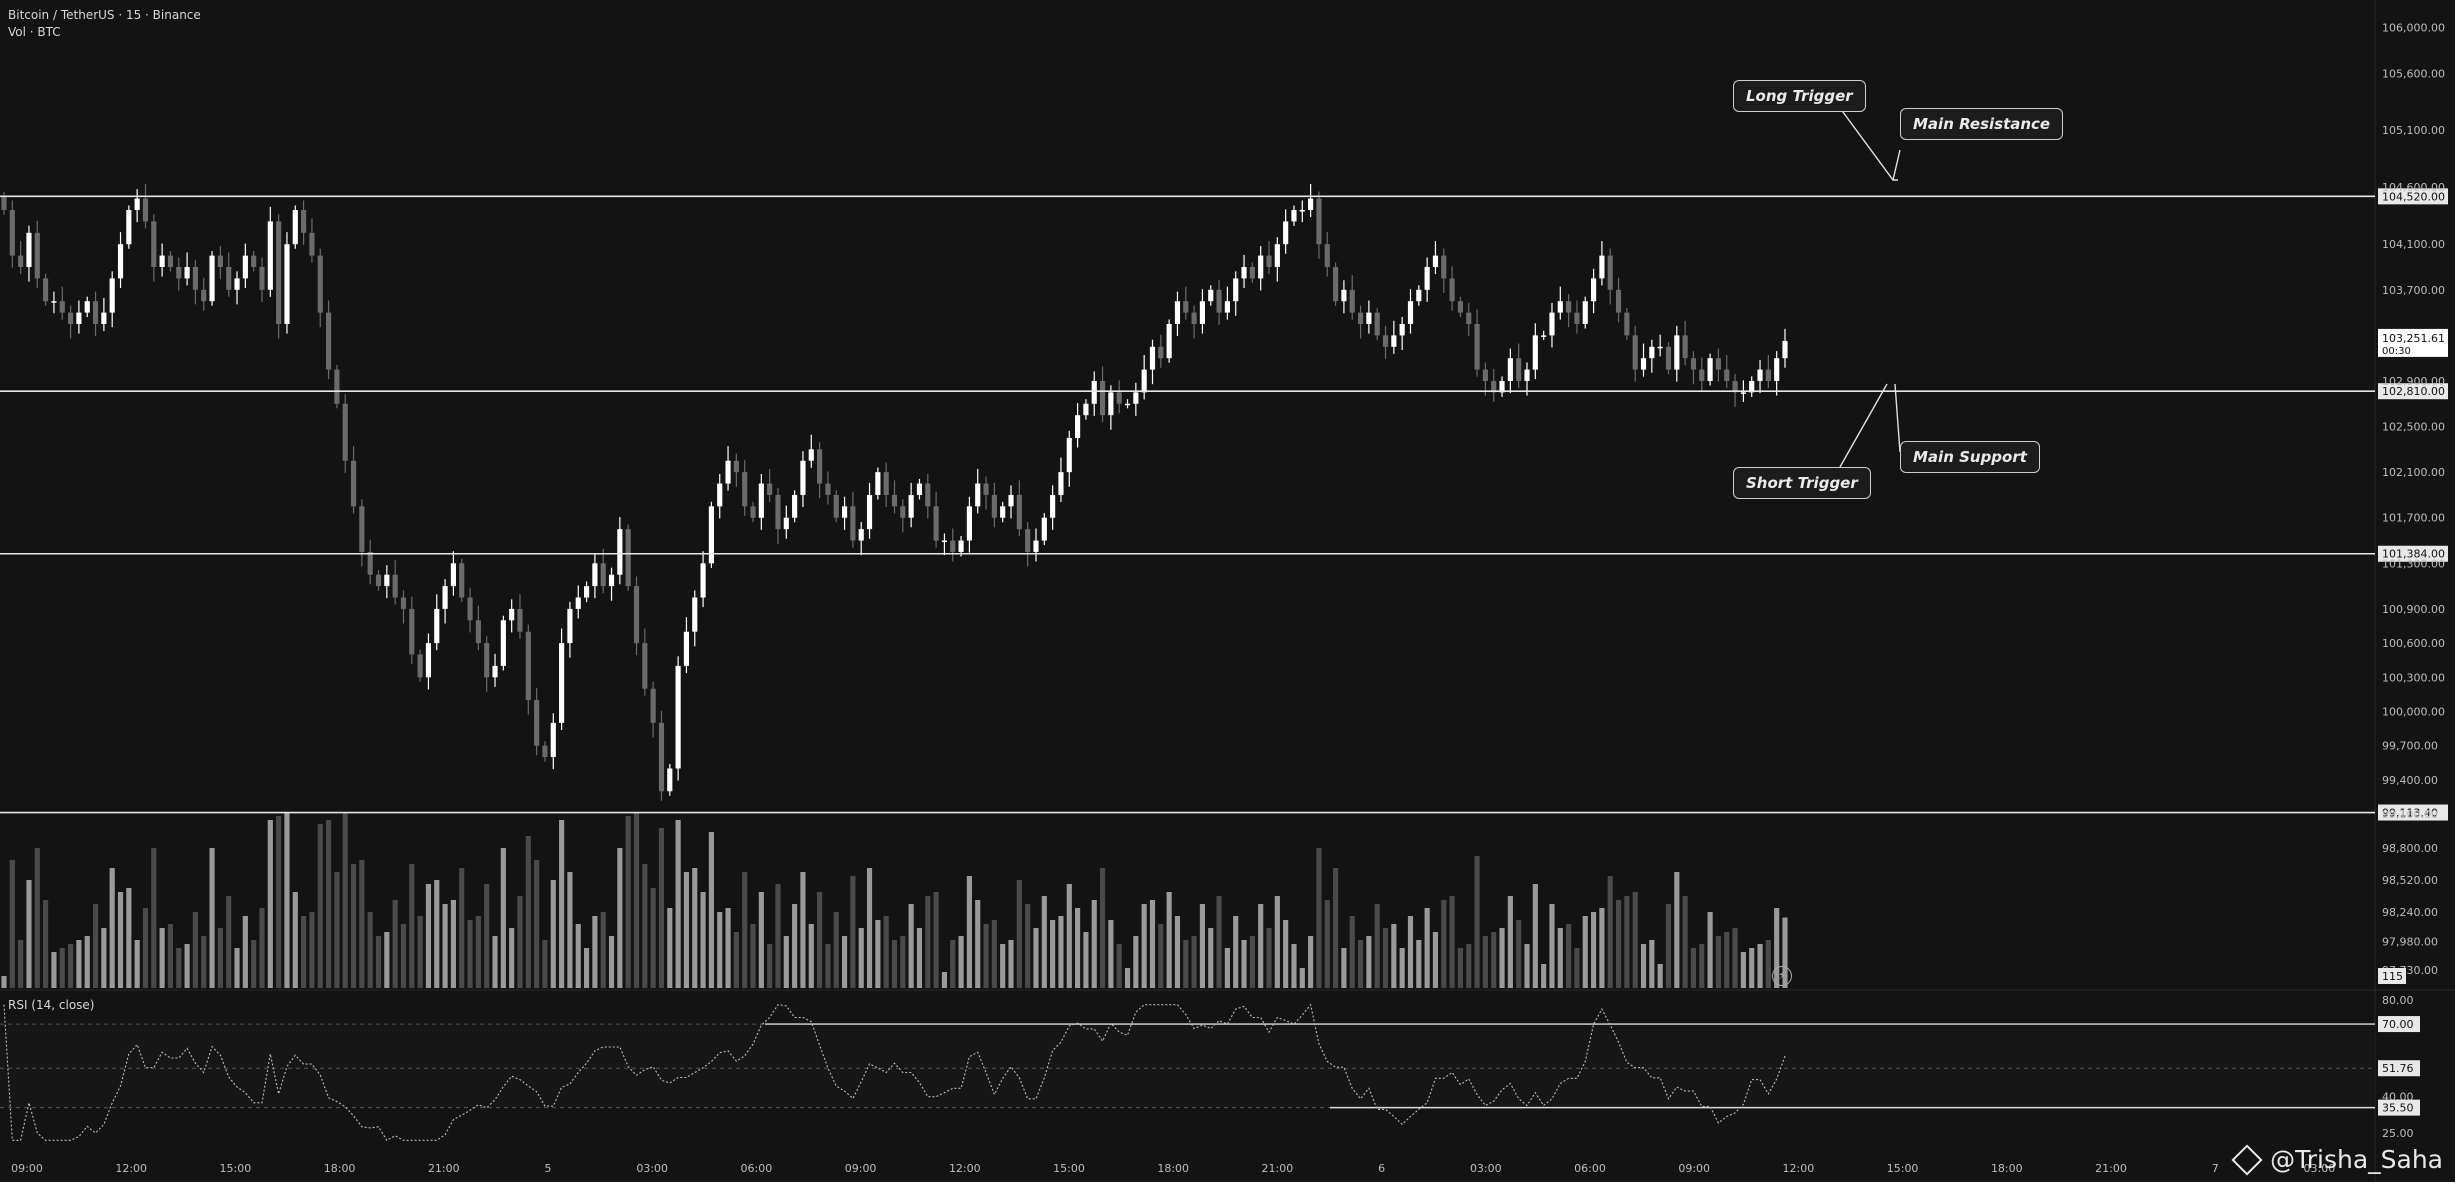 This screenshot has height=1182, width=2455. What do you see at coordinates (1896, 165) in the screenshot?
I see `pointer-resistance` at bounding box center [1896, 165].